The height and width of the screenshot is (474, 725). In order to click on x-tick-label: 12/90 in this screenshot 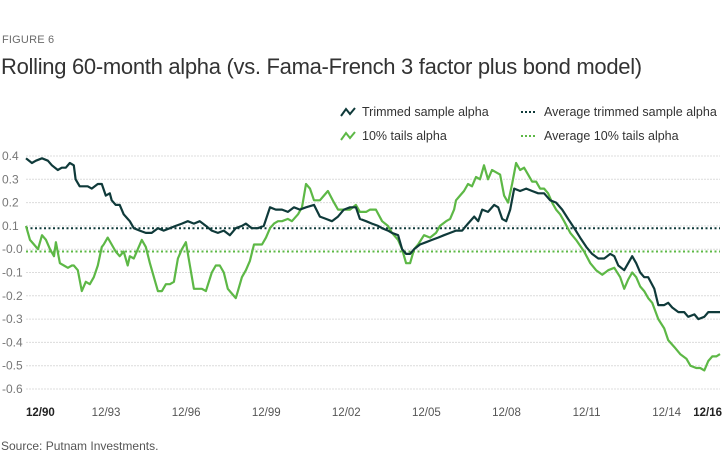, I will do `click(40, 413)`.